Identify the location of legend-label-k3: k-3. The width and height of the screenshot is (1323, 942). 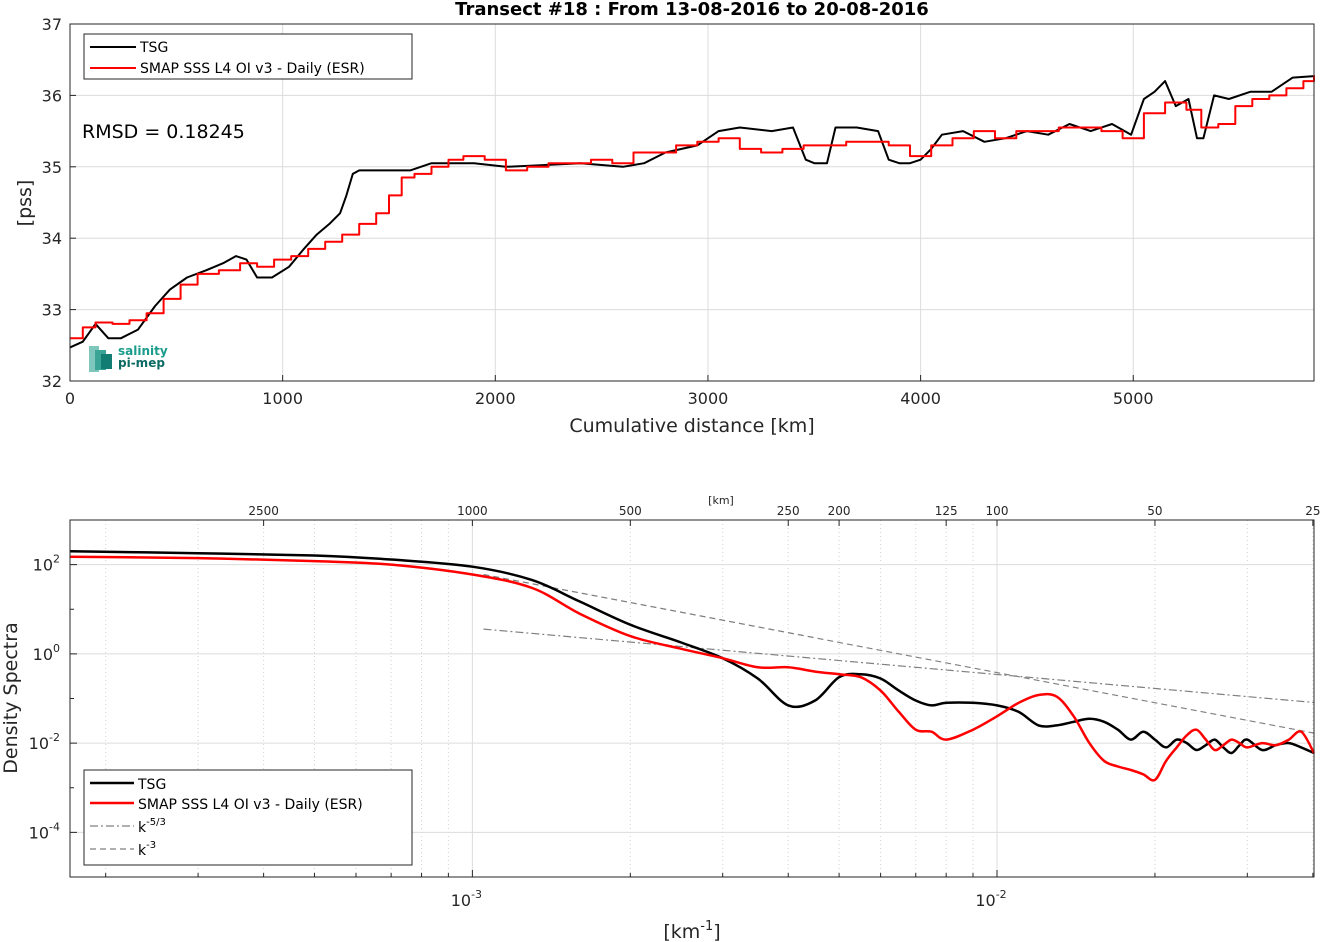
(147, 849).